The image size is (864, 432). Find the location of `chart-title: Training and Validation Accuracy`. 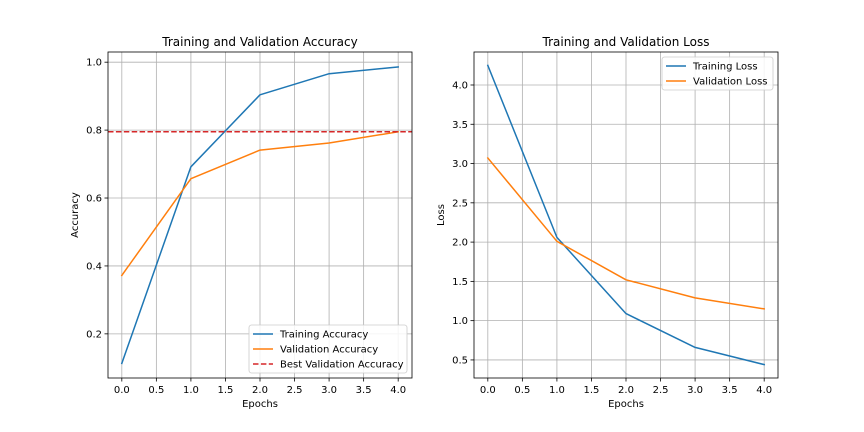

chart-title: Training and Validation Accuracy is located at coordinates (259, 42).